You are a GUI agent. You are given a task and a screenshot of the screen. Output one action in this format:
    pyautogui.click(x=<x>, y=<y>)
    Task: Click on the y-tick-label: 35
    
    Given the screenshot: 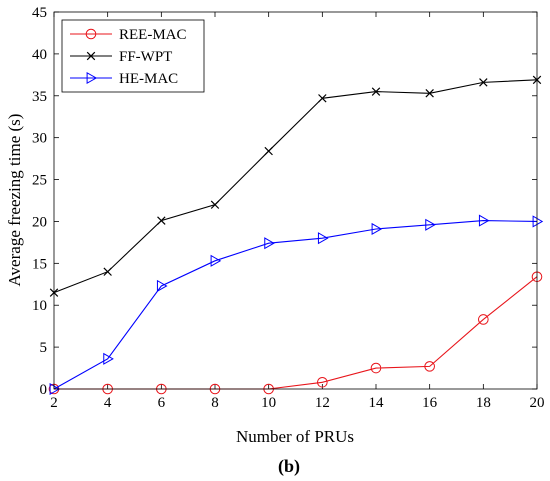 What is the action you would take?
    pyautogui.click(x=39, y=97)
    